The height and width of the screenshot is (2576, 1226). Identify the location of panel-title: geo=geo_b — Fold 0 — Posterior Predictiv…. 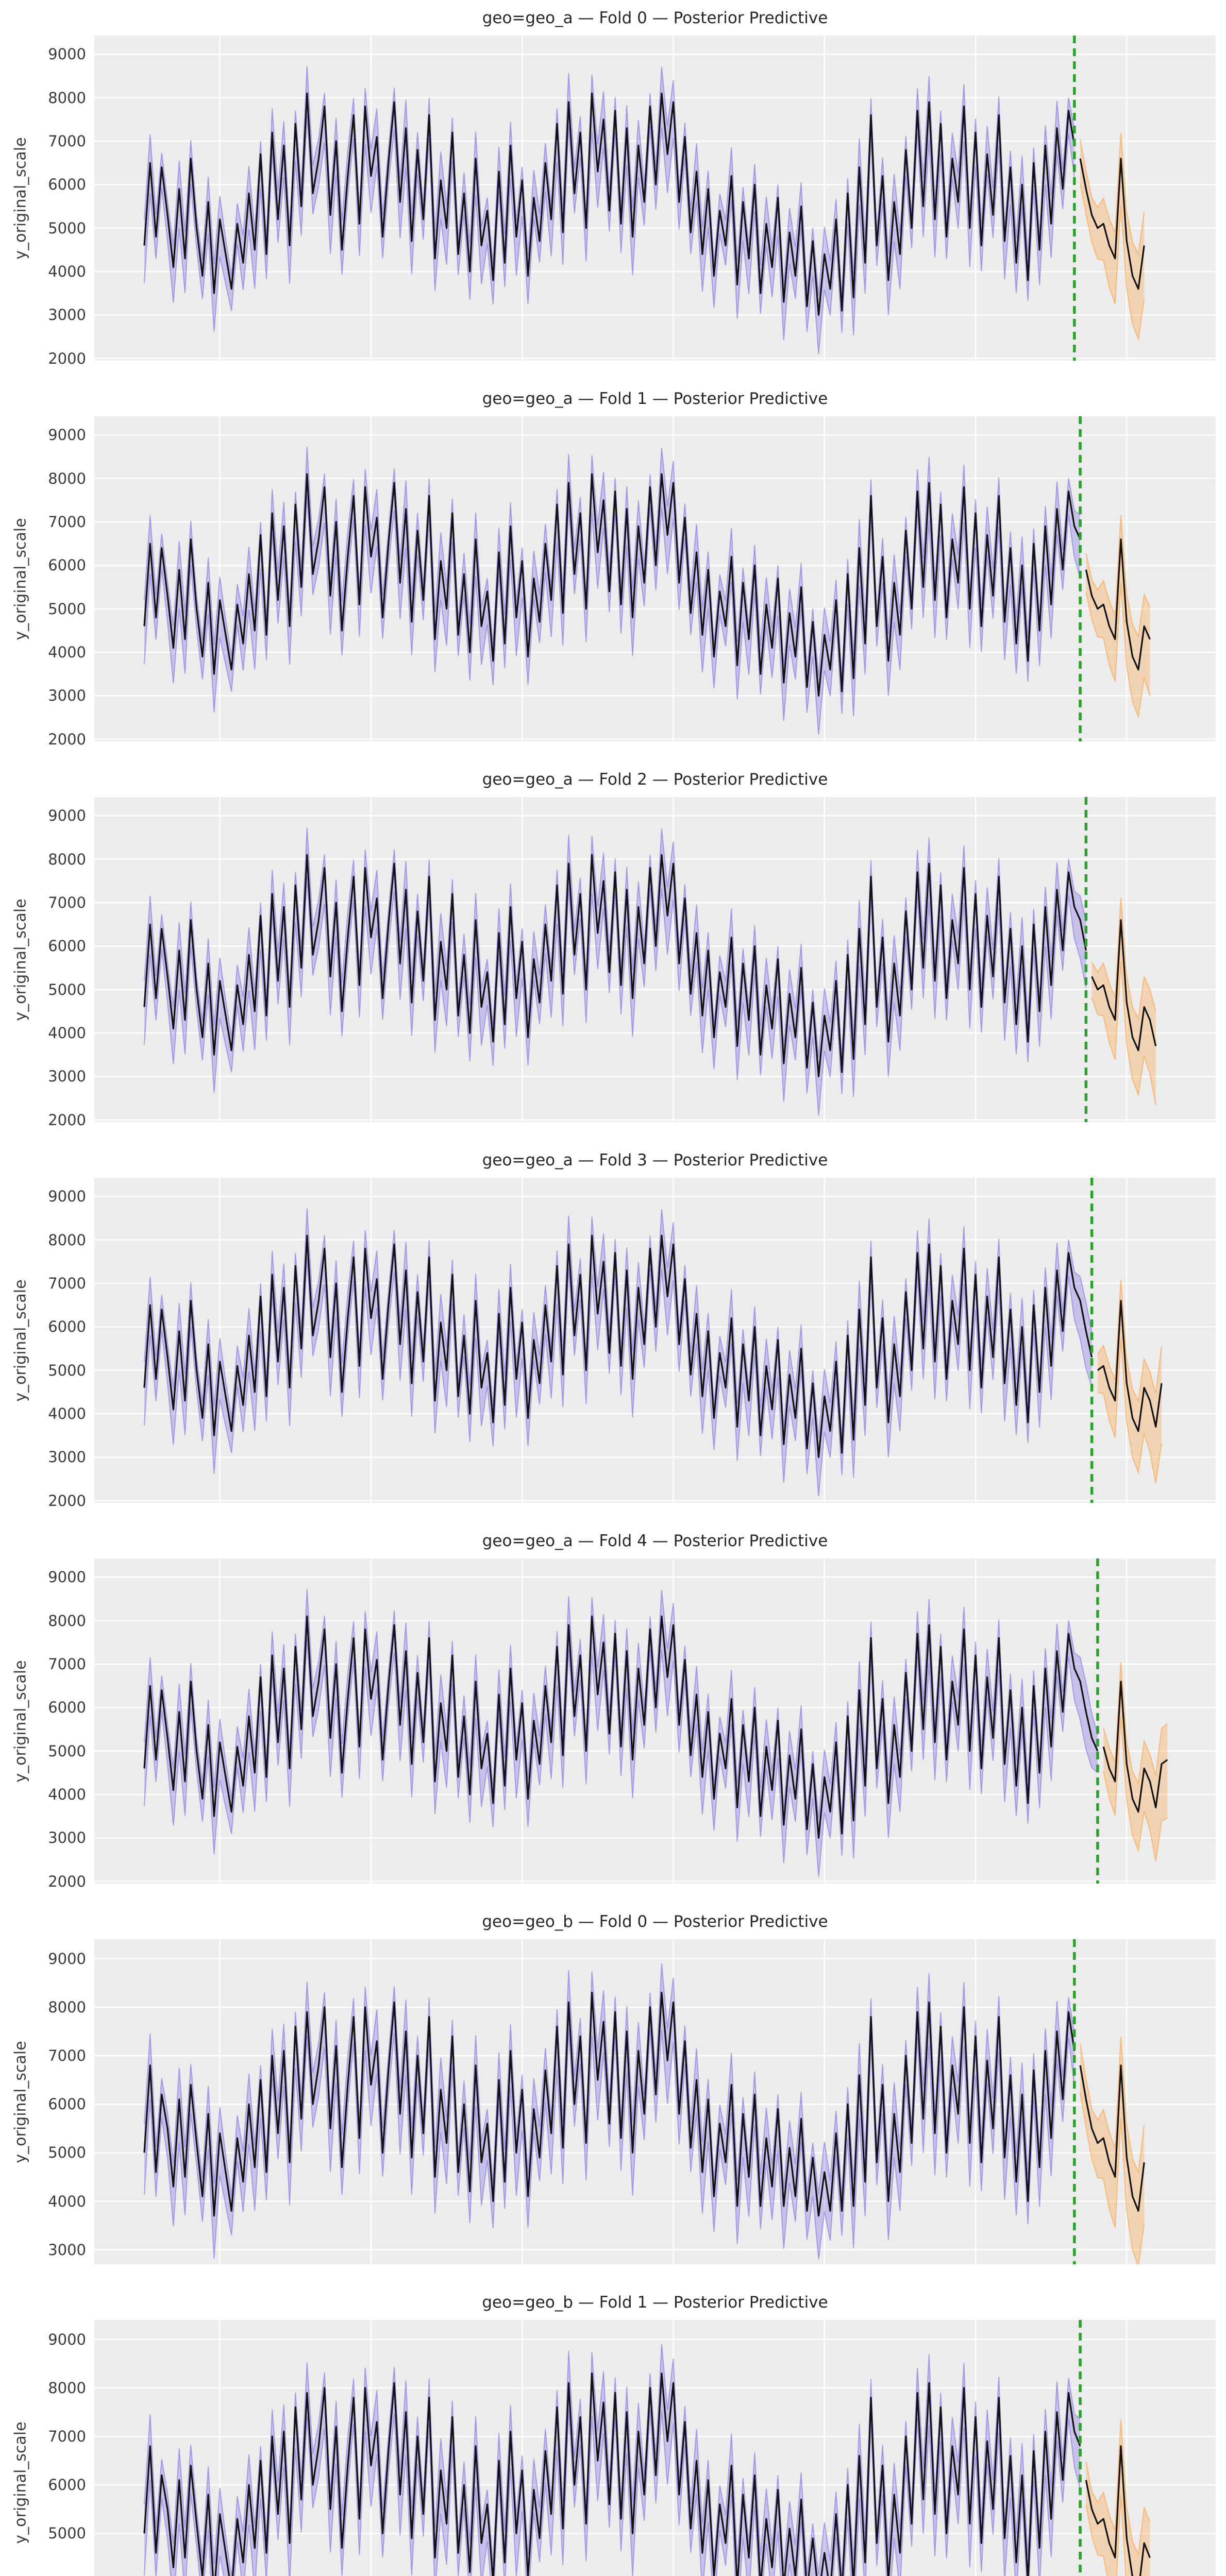
(655, 1921).